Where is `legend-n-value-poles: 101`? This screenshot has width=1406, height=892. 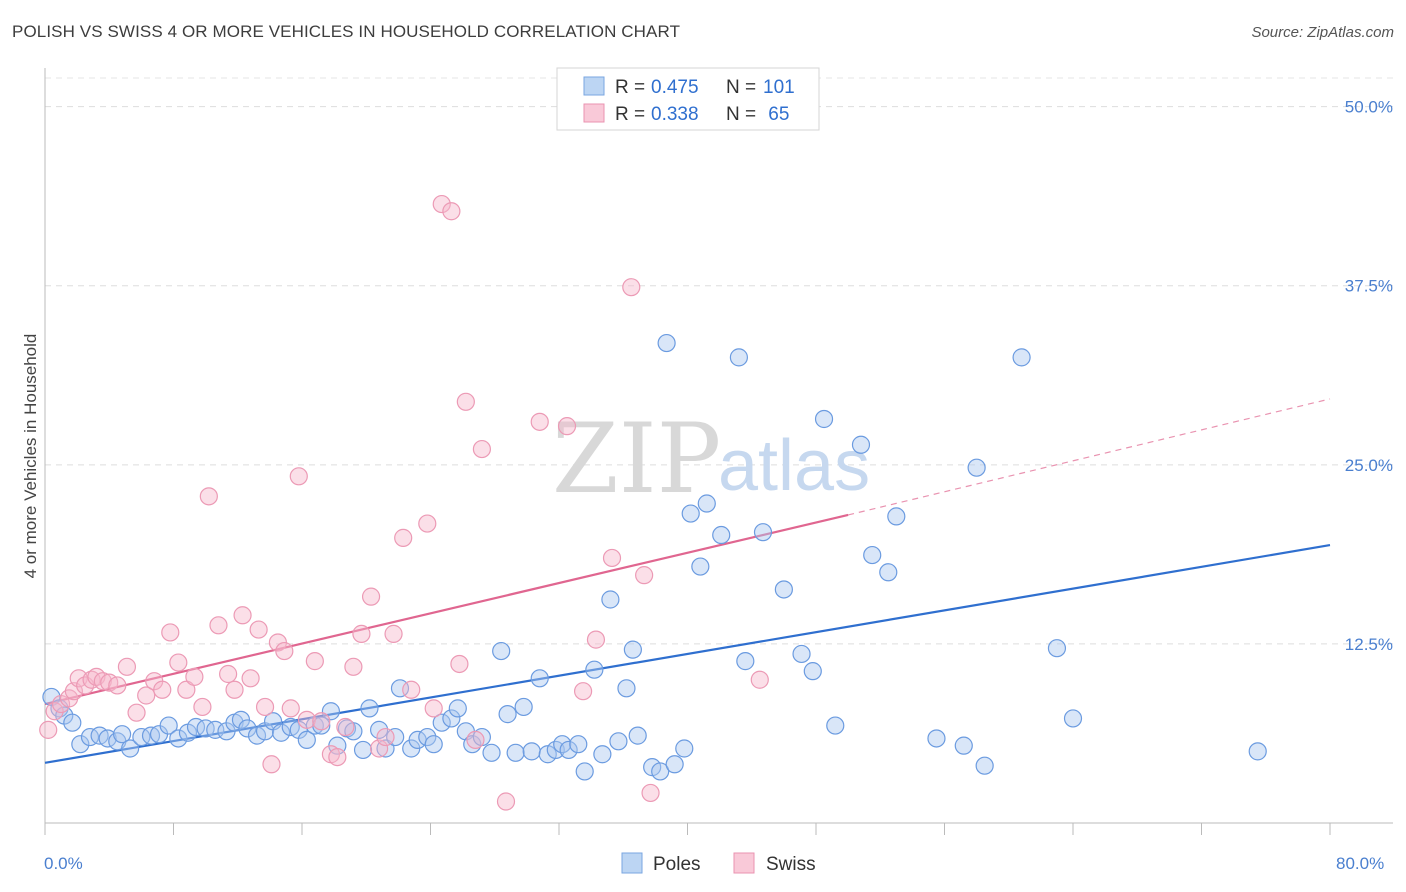
legend-n-value-poles: 101 is located at coordinates (779, 87).